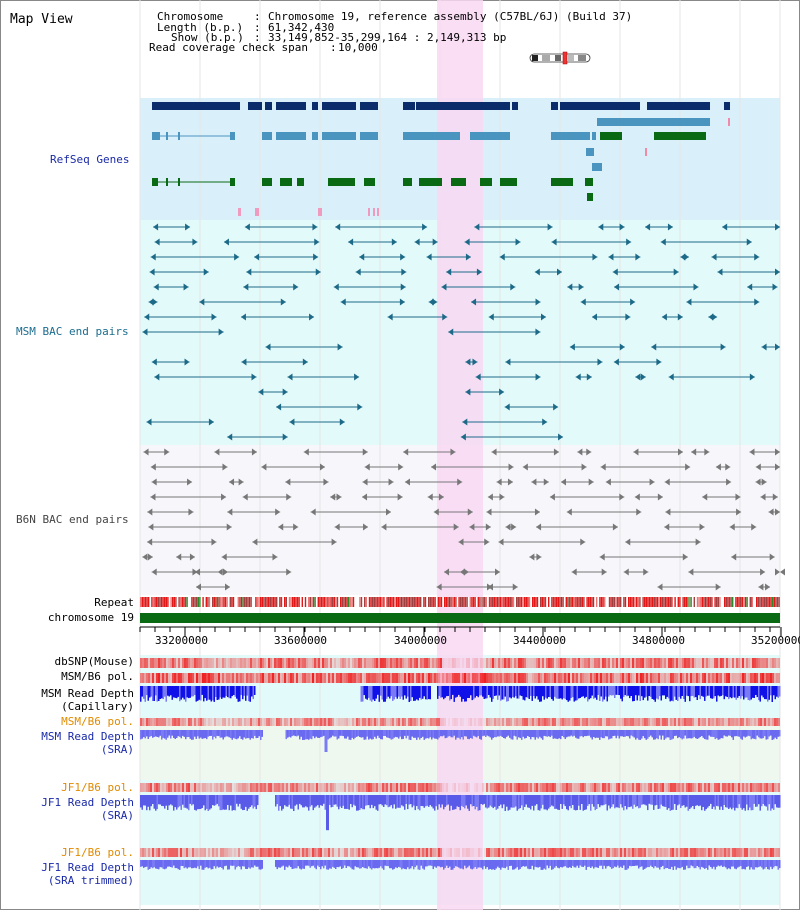 This screenshot has height=914, width=800. Describe the element at coordinates (89, 159) in the screenshot. I see `refseq-track-label: RefSeq Genes` at that location.